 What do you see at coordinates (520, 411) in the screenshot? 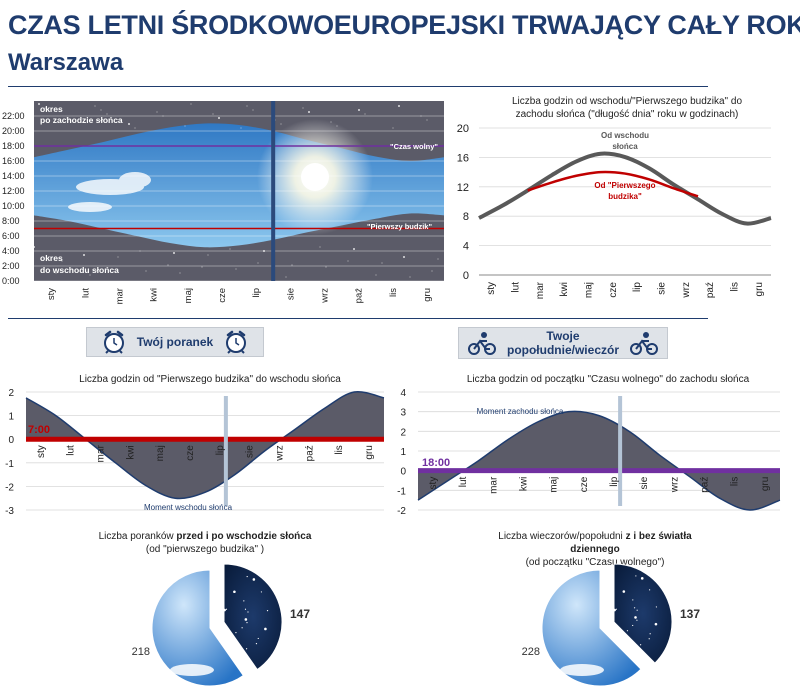
I see `sunset-annotation: Moment zachodu słońca` at bounding box center [520, 411].